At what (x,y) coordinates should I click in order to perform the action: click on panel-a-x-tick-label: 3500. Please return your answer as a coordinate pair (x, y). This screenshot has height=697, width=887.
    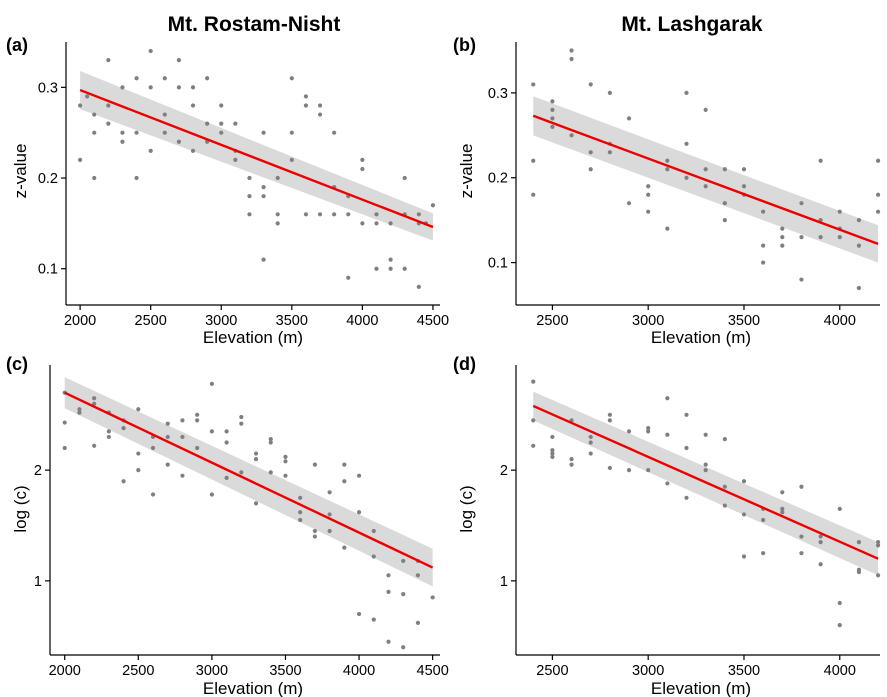
    Looking at the image, I should click on (292, 321).